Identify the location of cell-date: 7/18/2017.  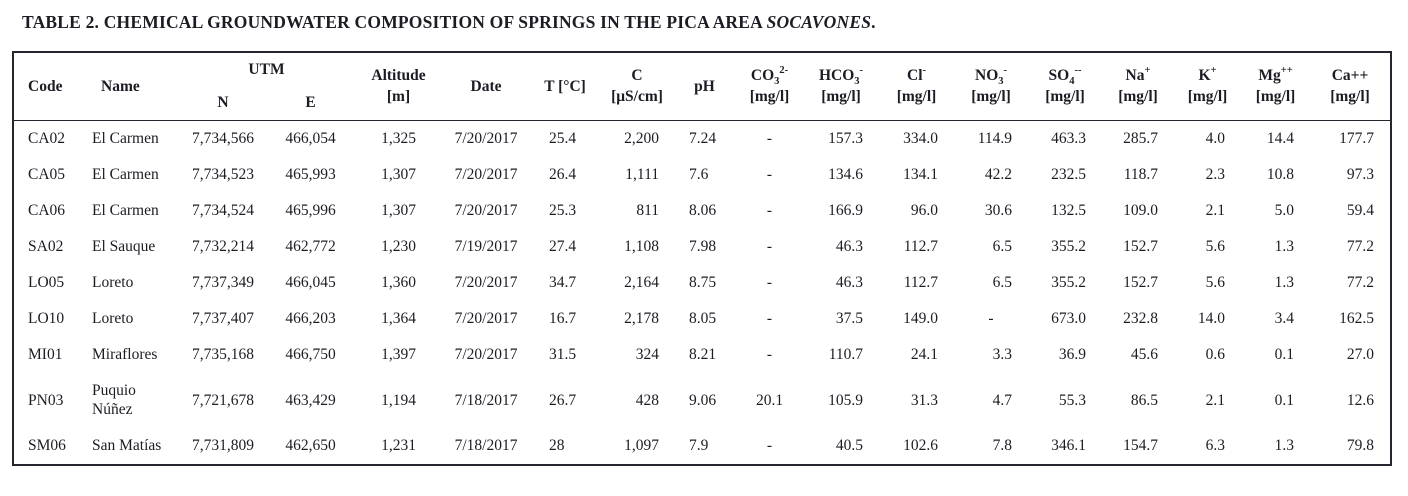
(486, 400).